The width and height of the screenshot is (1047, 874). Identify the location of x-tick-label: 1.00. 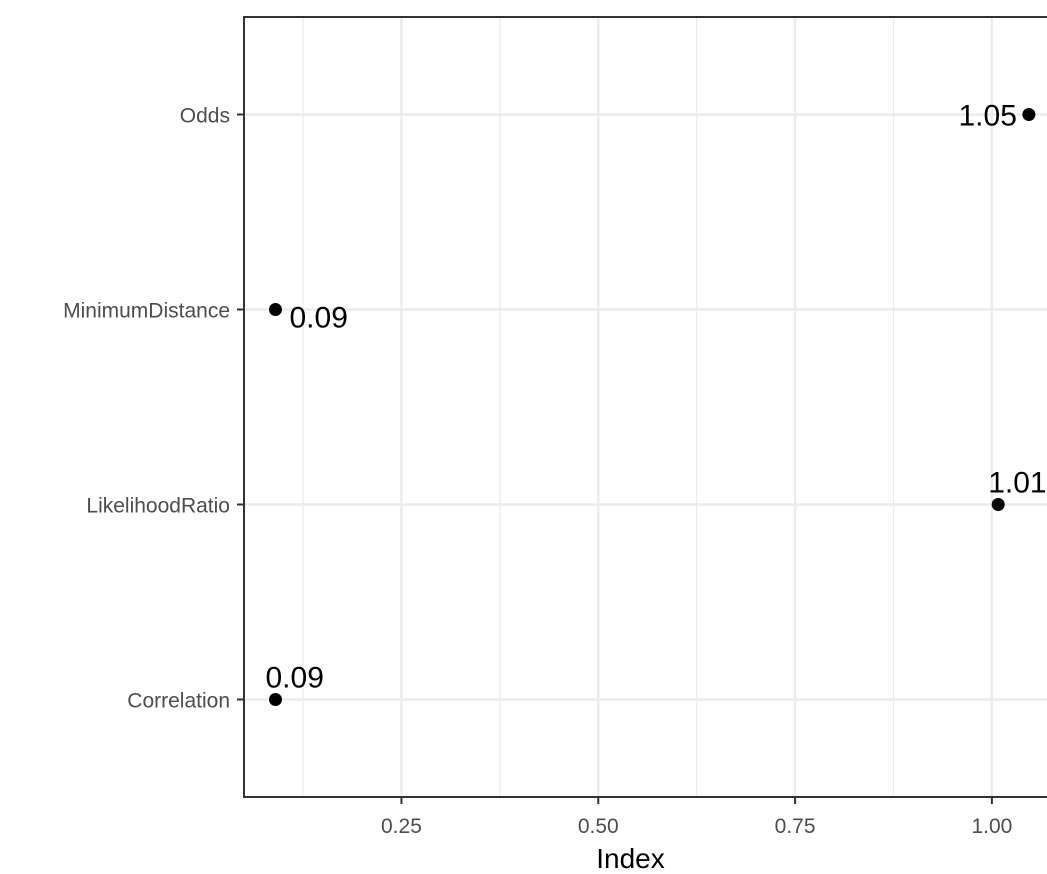
(991, 826).